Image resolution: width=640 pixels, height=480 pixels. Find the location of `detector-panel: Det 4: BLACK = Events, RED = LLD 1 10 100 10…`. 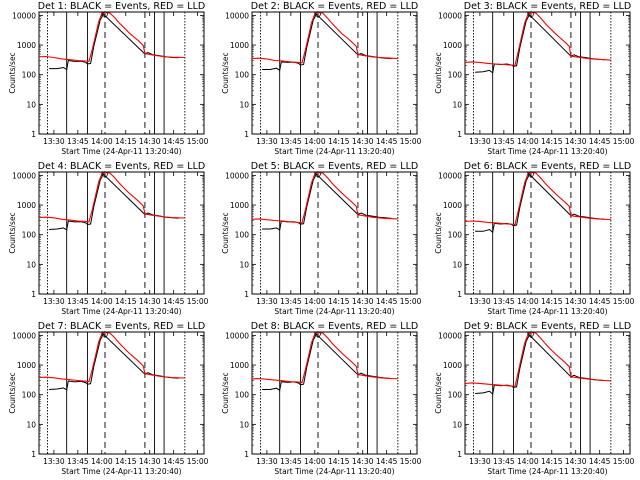

detector-panel: Det 4: BLACK = Events, RED = LLD 1 10 100 10… is located at coordinates (108, 238).